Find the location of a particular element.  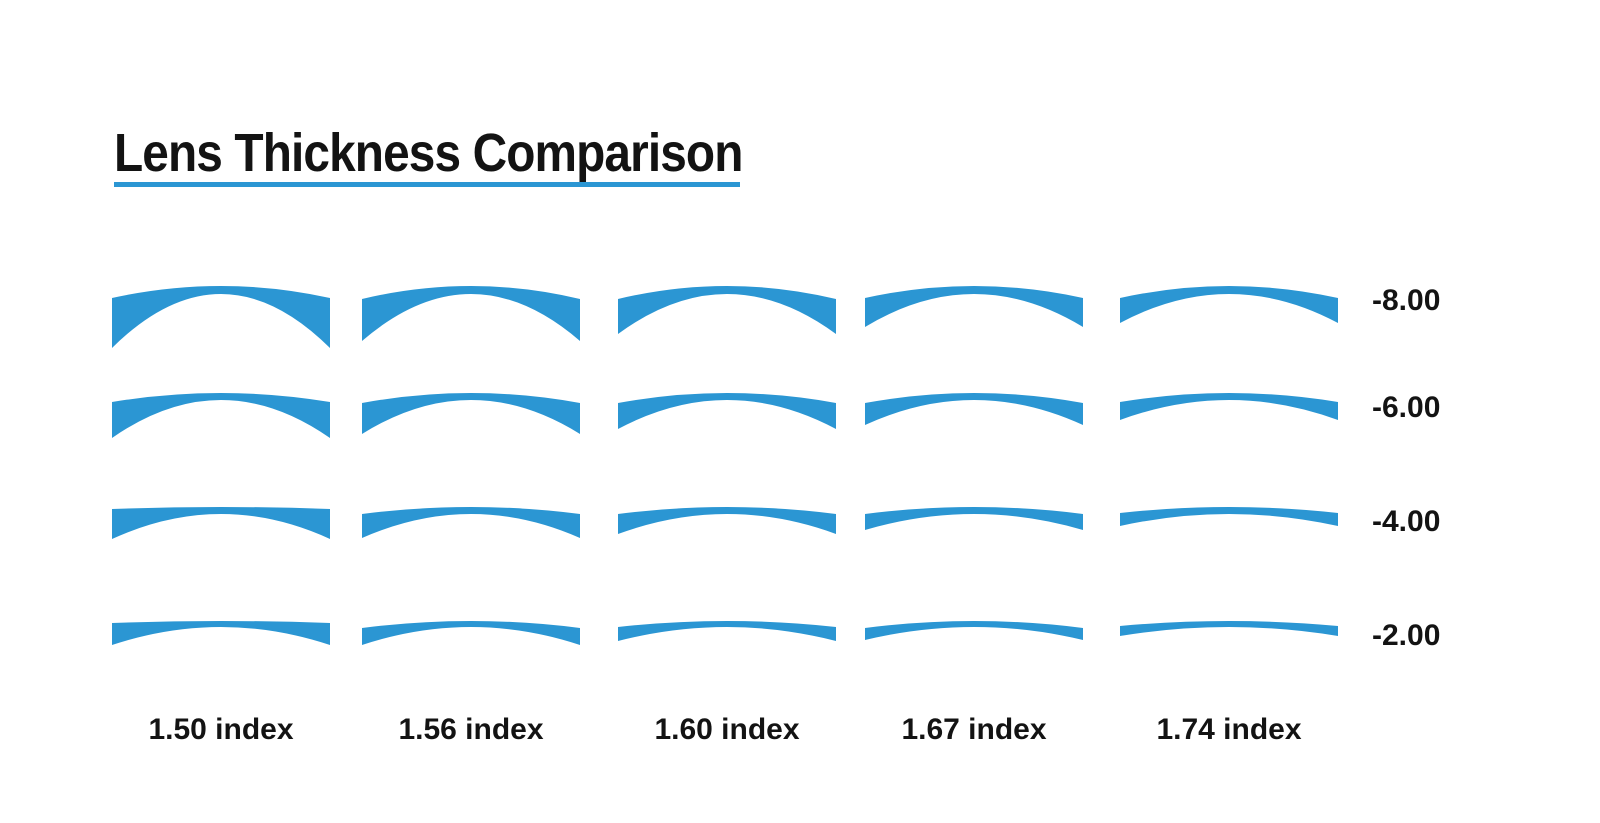

column-label-1.74-index: 1.74 index is located at coordinates (1229, 729).